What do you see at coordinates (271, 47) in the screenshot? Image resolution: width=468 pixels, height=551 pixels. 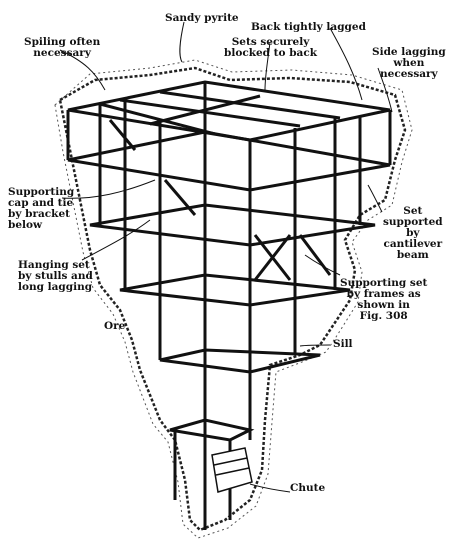 I see `label-sets-blocked: Sets securely blocked to back` at bounding box center [271, 47].